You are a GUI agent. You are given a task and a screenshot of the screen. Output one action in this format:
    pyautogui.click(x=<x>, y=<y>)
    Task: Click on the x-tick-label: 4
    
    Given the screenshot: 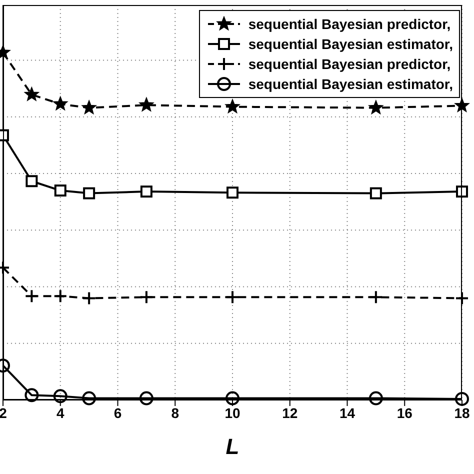 What is the action you would take?
    pyautogui.click(x=60, y=412)
    